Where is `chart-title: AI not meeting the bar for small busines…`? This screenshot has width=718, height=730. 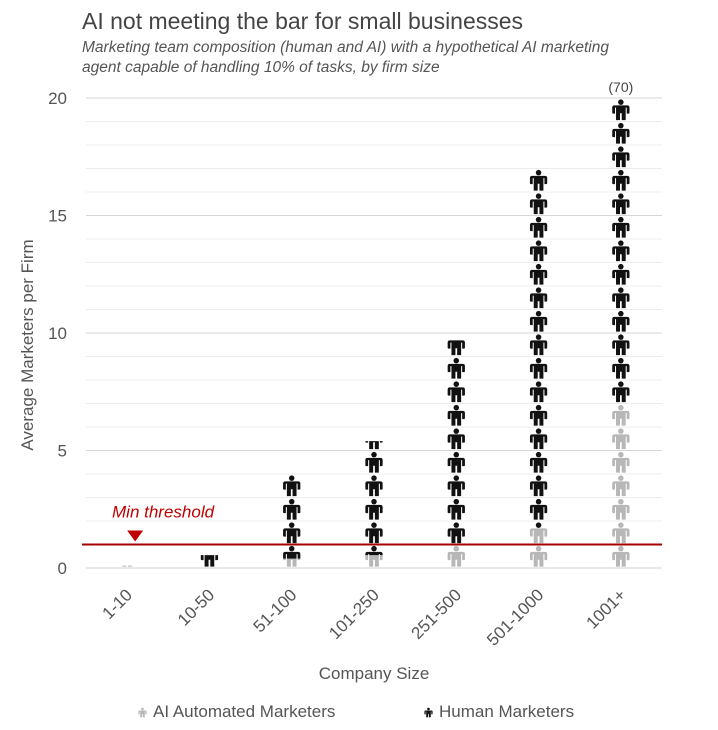
chart-title: AI not meeting the bar for small busines… is located at coordinates (303, 21).